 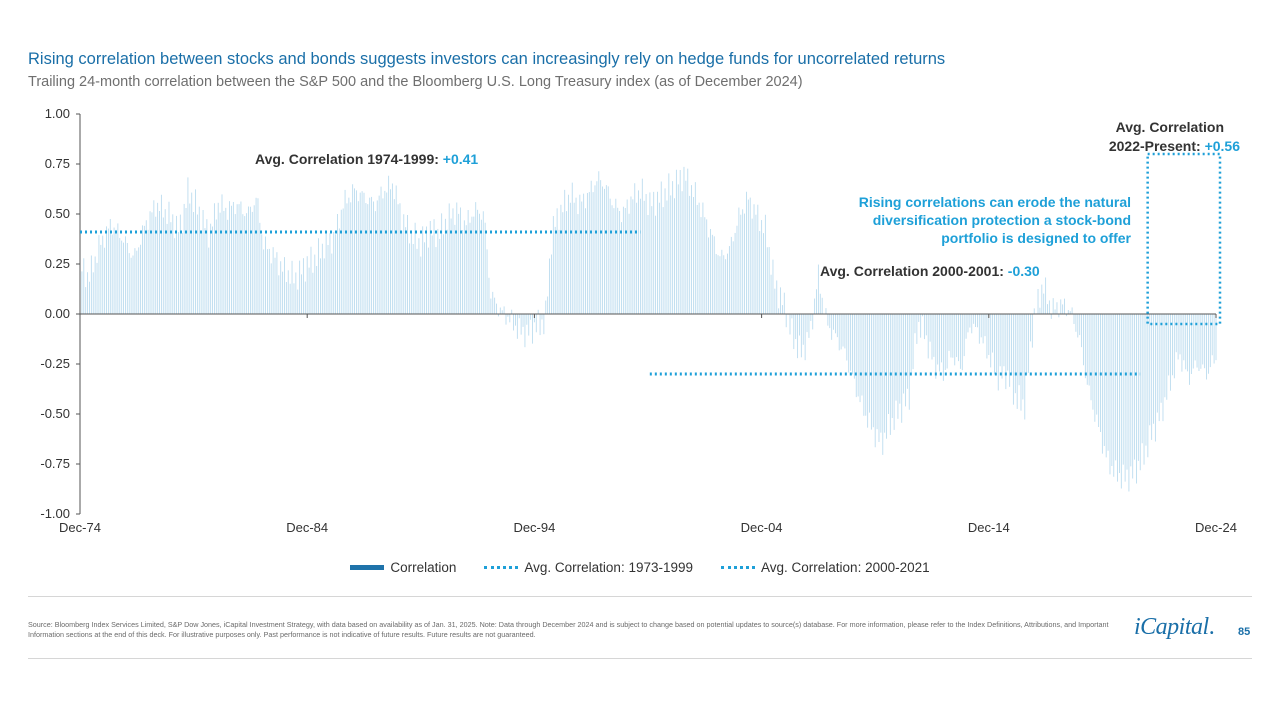 What do you see at coordinates (57, 163) in the screenshot?
I see `y-tick-label: 0.75` at bounding box center [57, 163].